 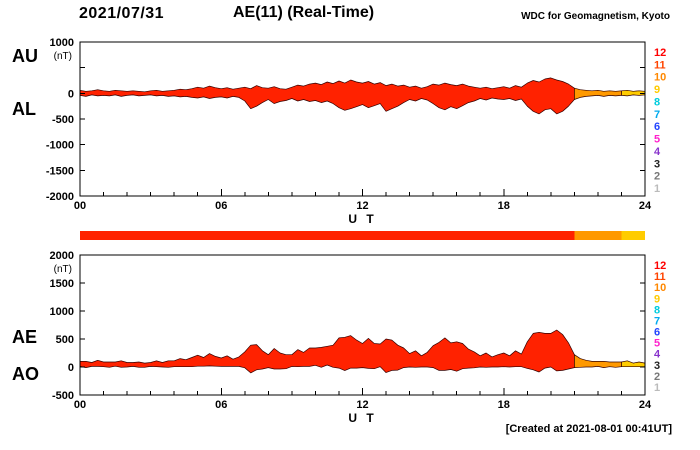 I want to click on created-at-label: [Created at 2021-08-01 00:41UT], so click(x=588, y=429).